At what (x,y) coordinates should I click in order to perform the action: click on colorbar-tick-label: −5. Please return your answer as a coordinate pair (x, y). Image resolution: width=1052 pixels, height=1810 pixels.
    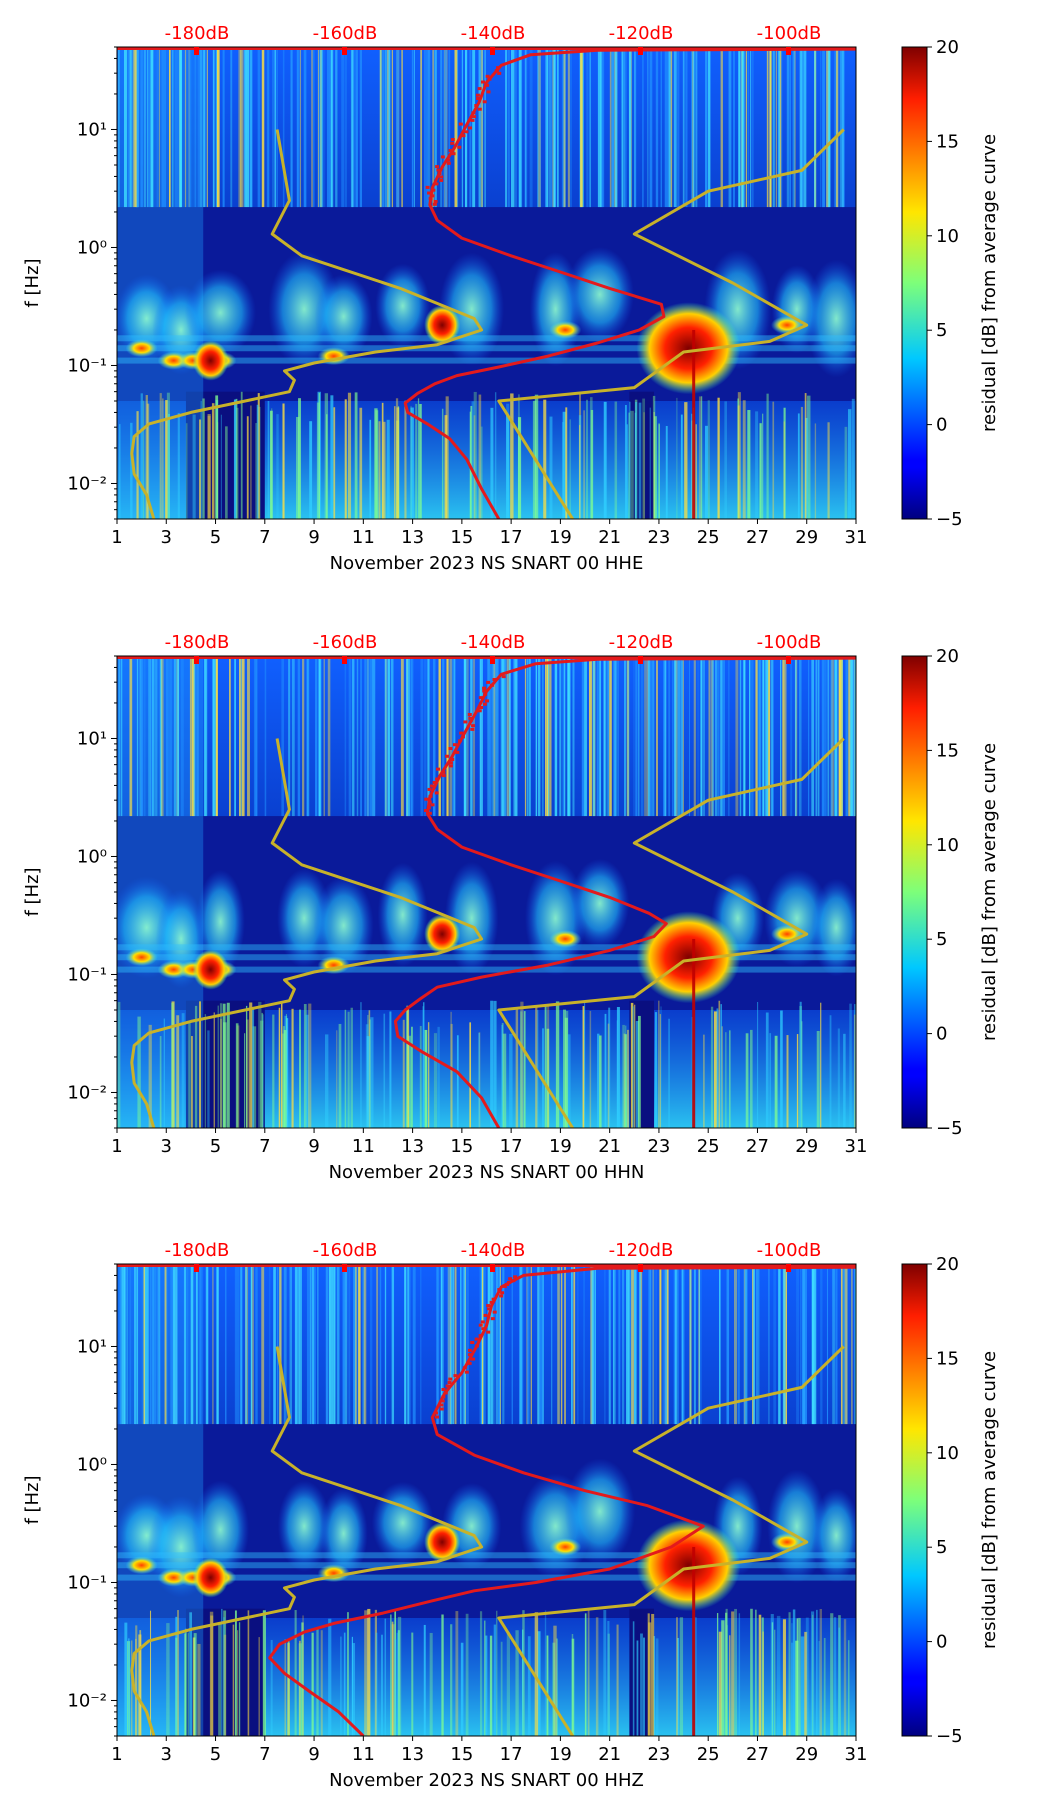
    Looking at the image, I should click on (949, 1736).